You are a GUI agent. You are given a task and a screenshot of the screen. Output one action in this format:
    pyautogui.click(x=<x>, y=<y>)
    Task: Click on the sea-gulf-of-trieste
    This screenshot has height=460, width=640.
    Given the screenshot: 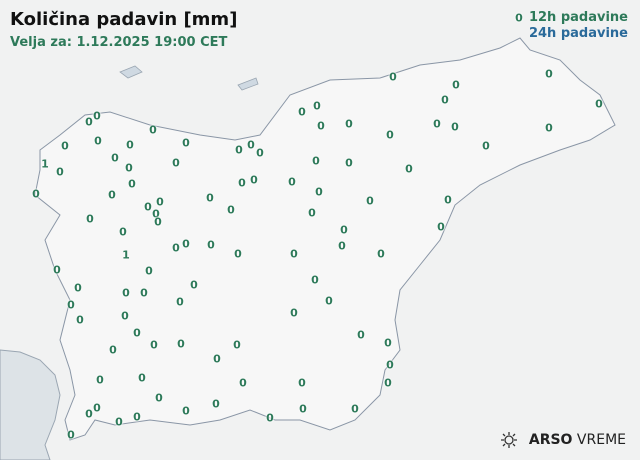 What is the action you would take?
    pyautogui.click(x=30, y=404)
    